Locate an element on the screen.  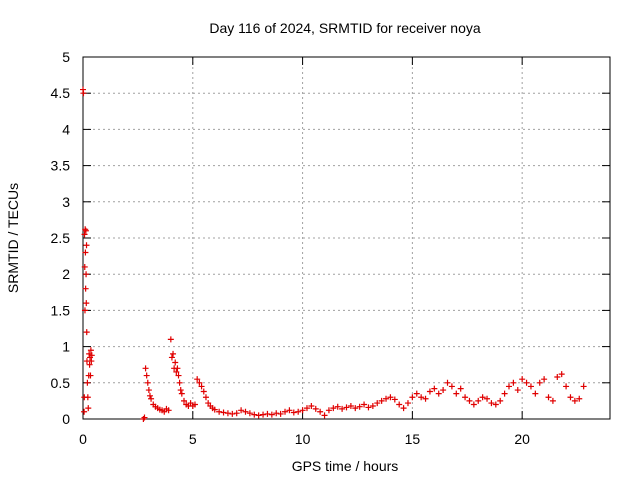
x-tick-label: 15 is located at coordinates (413, 439).